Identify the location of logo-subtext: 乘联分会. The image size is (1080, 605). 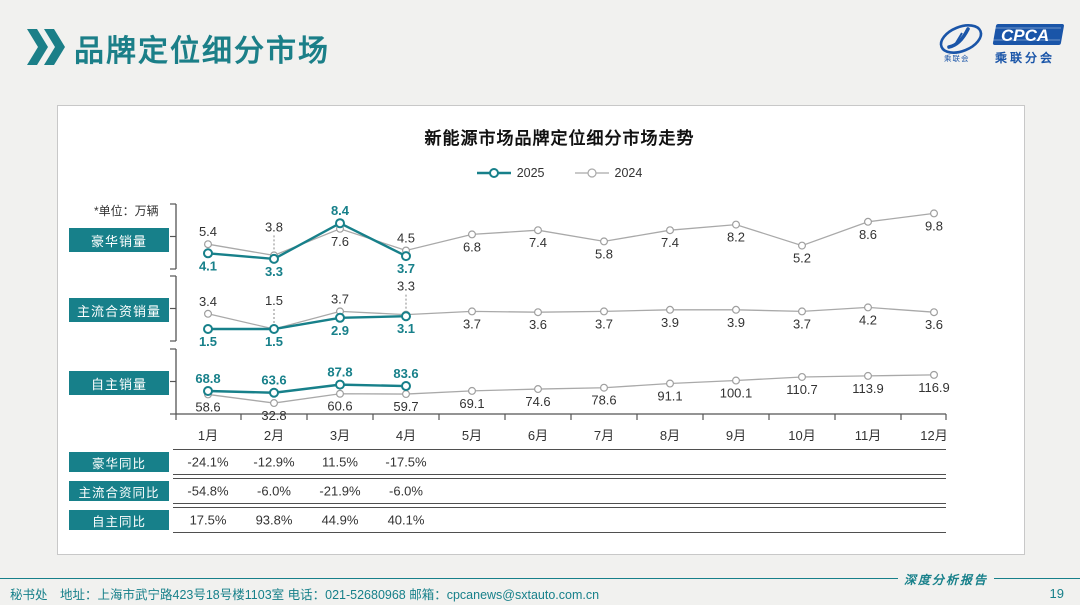
(1024, 57).